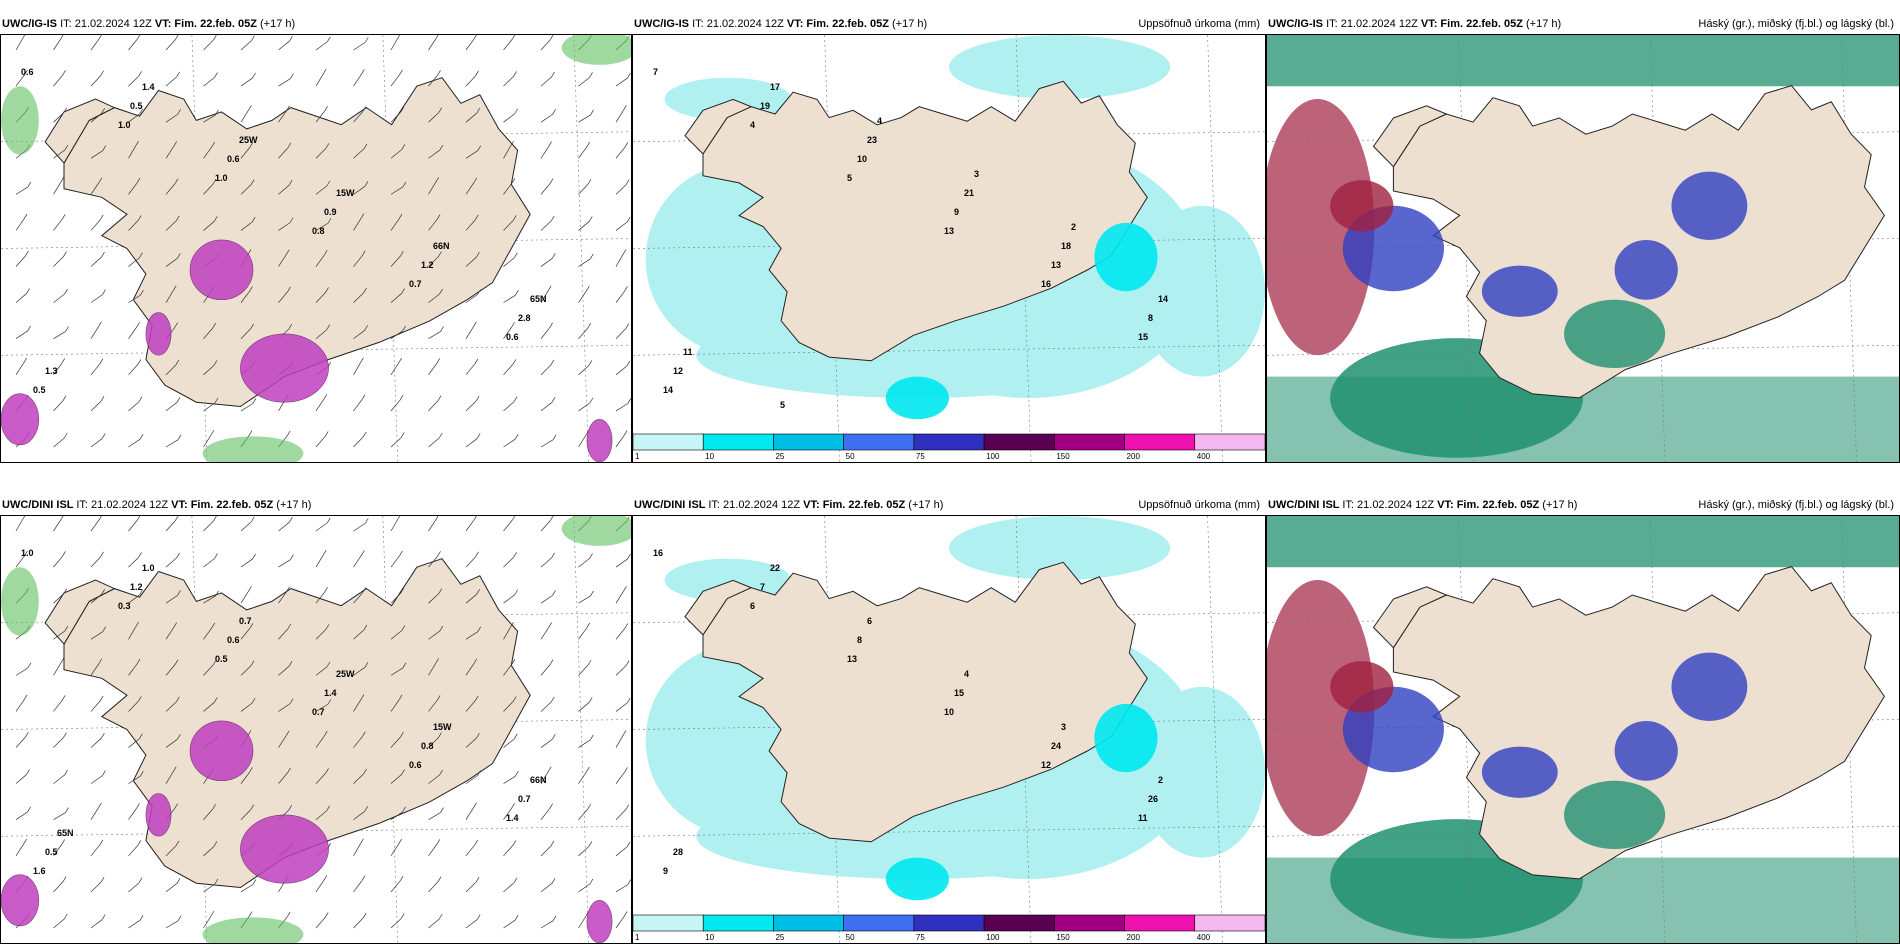 This screenshot has height=950, width=1900. I want to click on map-value-label: 2, so click(1073, 227).